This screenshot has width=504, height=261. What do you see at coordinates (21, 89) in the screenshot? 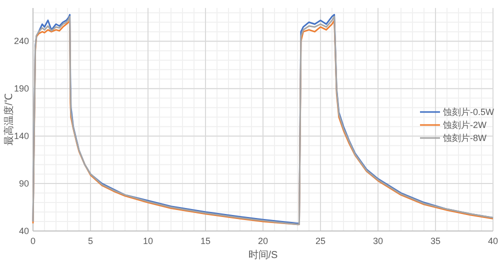
I see `y-tick-label: 190` at bounding box center [21, 89].